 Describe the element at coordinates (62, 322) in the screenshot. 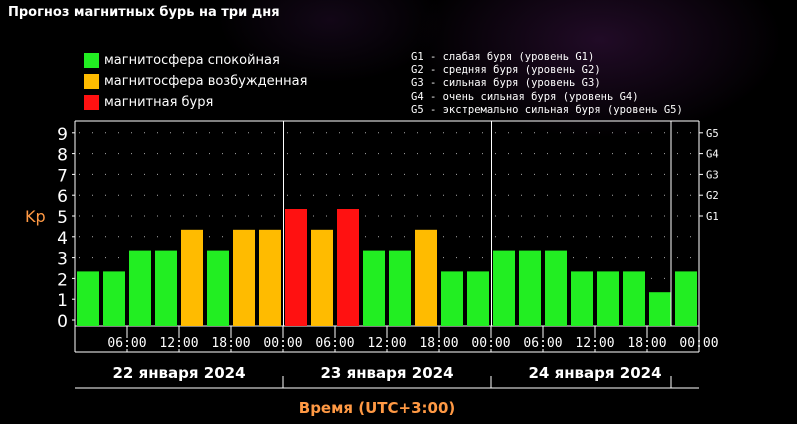

I see `y-tick-label: 0` at that location.